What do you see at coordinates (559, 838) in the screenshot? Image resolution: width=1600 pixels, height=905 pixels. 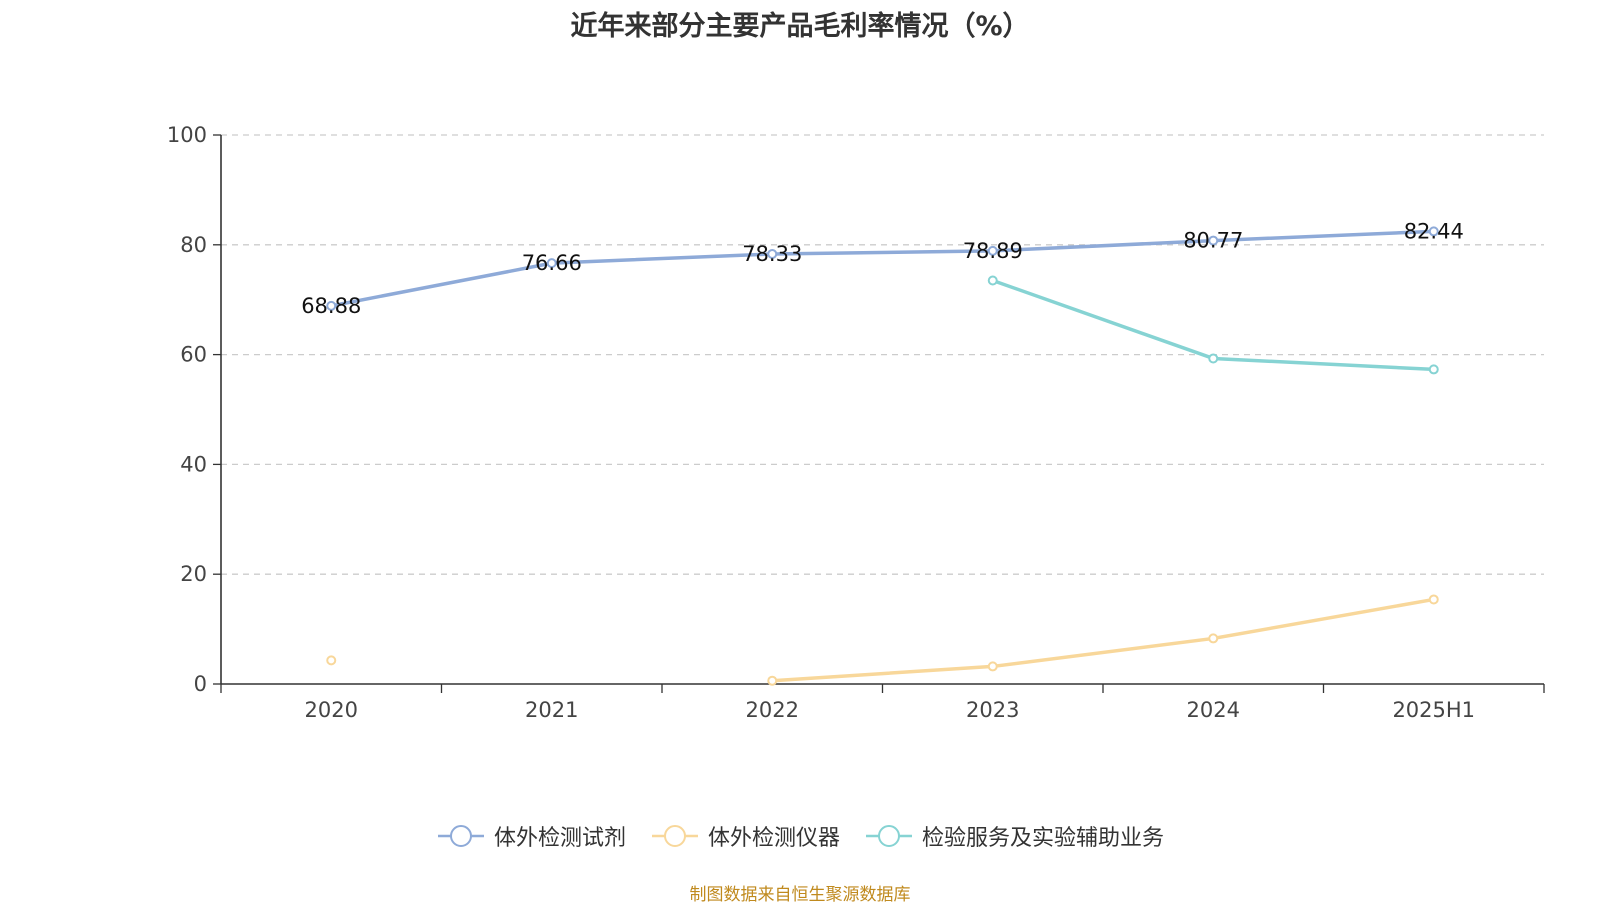 I see `legend-label: 体外检测试剂` at bounding box center [559, 838].